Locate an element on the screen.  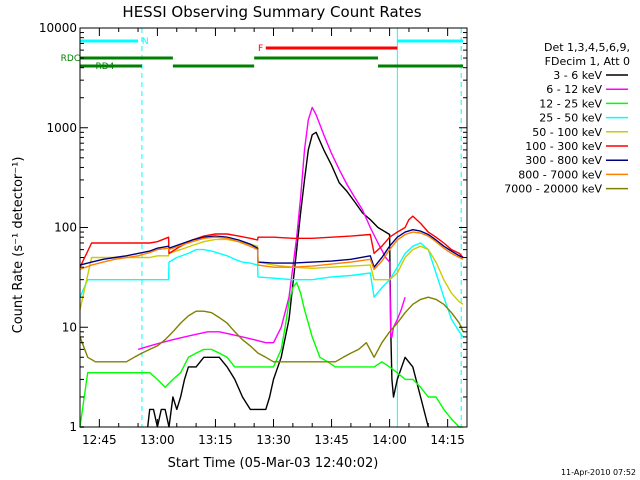
x-tick-label: 14:00 is located at coordinates (389, 440).